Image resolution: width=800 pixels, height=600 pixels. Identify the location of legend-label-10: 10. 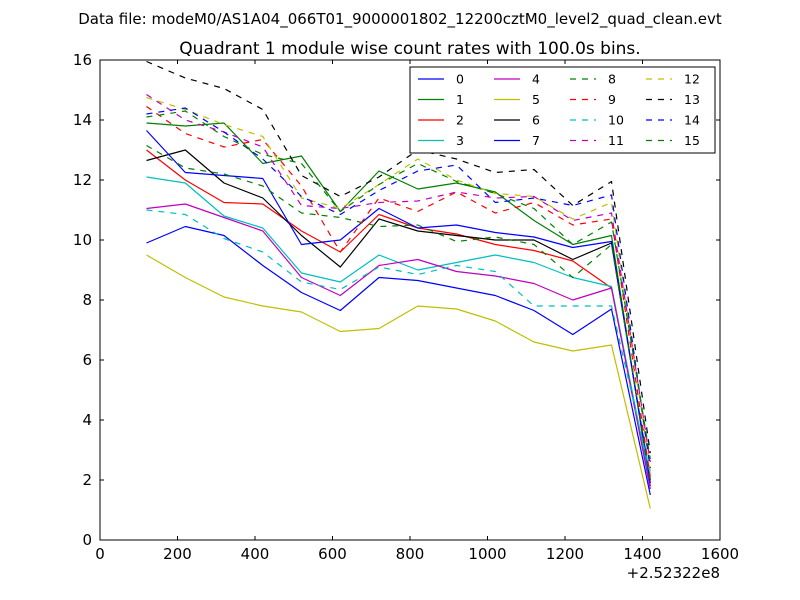
(616, 120).